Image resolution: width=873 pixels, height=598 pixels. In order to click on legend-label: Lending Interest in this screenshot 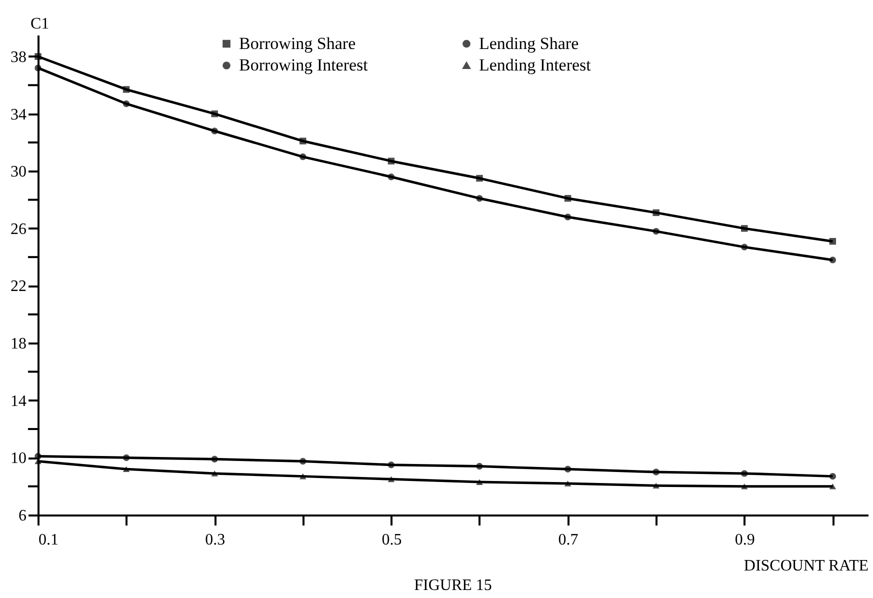, I will do `click(535, 65)`.